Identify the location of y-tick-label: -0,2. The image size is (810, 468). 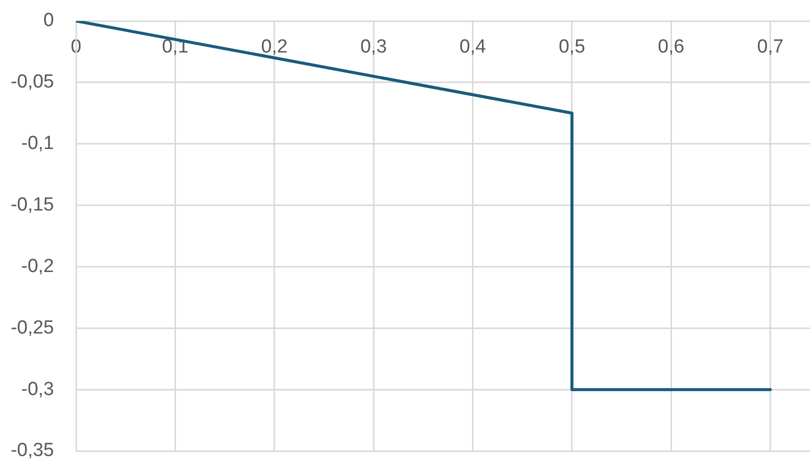
(37, 266).